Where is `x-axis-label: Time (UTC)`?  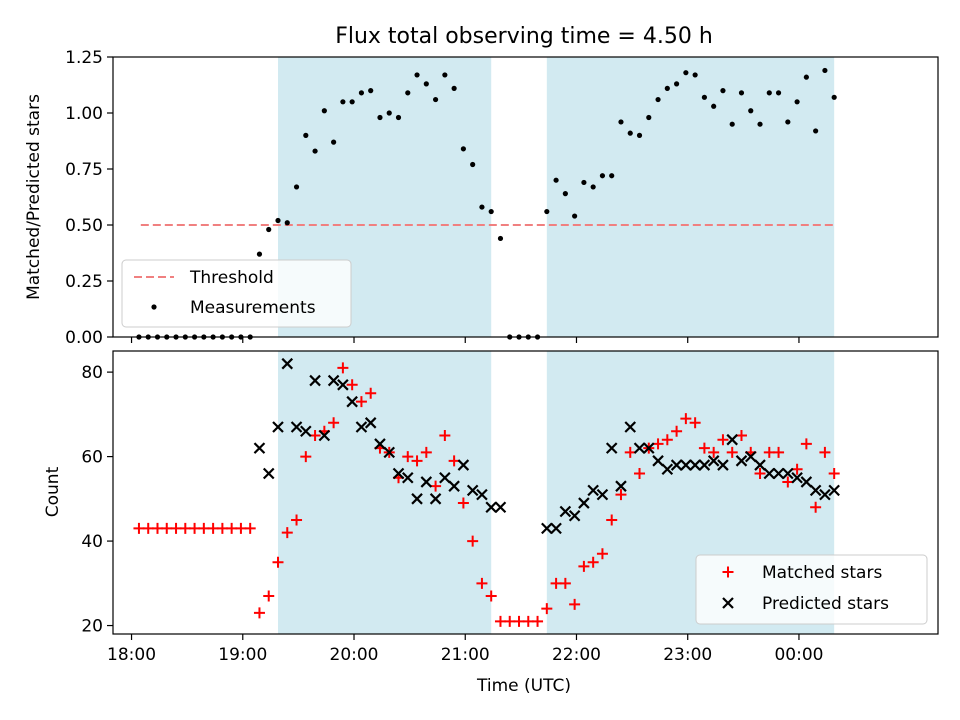
x-axis-label: Time (UTC) is located at coordinates (523, 686).